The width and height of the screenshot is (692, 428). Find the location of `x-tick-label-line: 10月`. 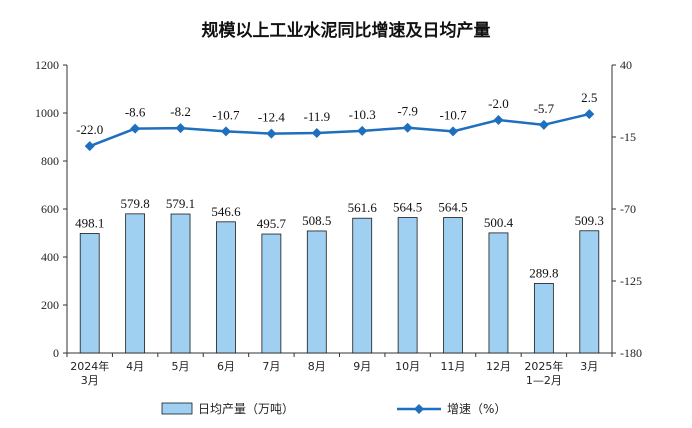

x-tick-label-line: 10月 is located at coordinates (407, 366).